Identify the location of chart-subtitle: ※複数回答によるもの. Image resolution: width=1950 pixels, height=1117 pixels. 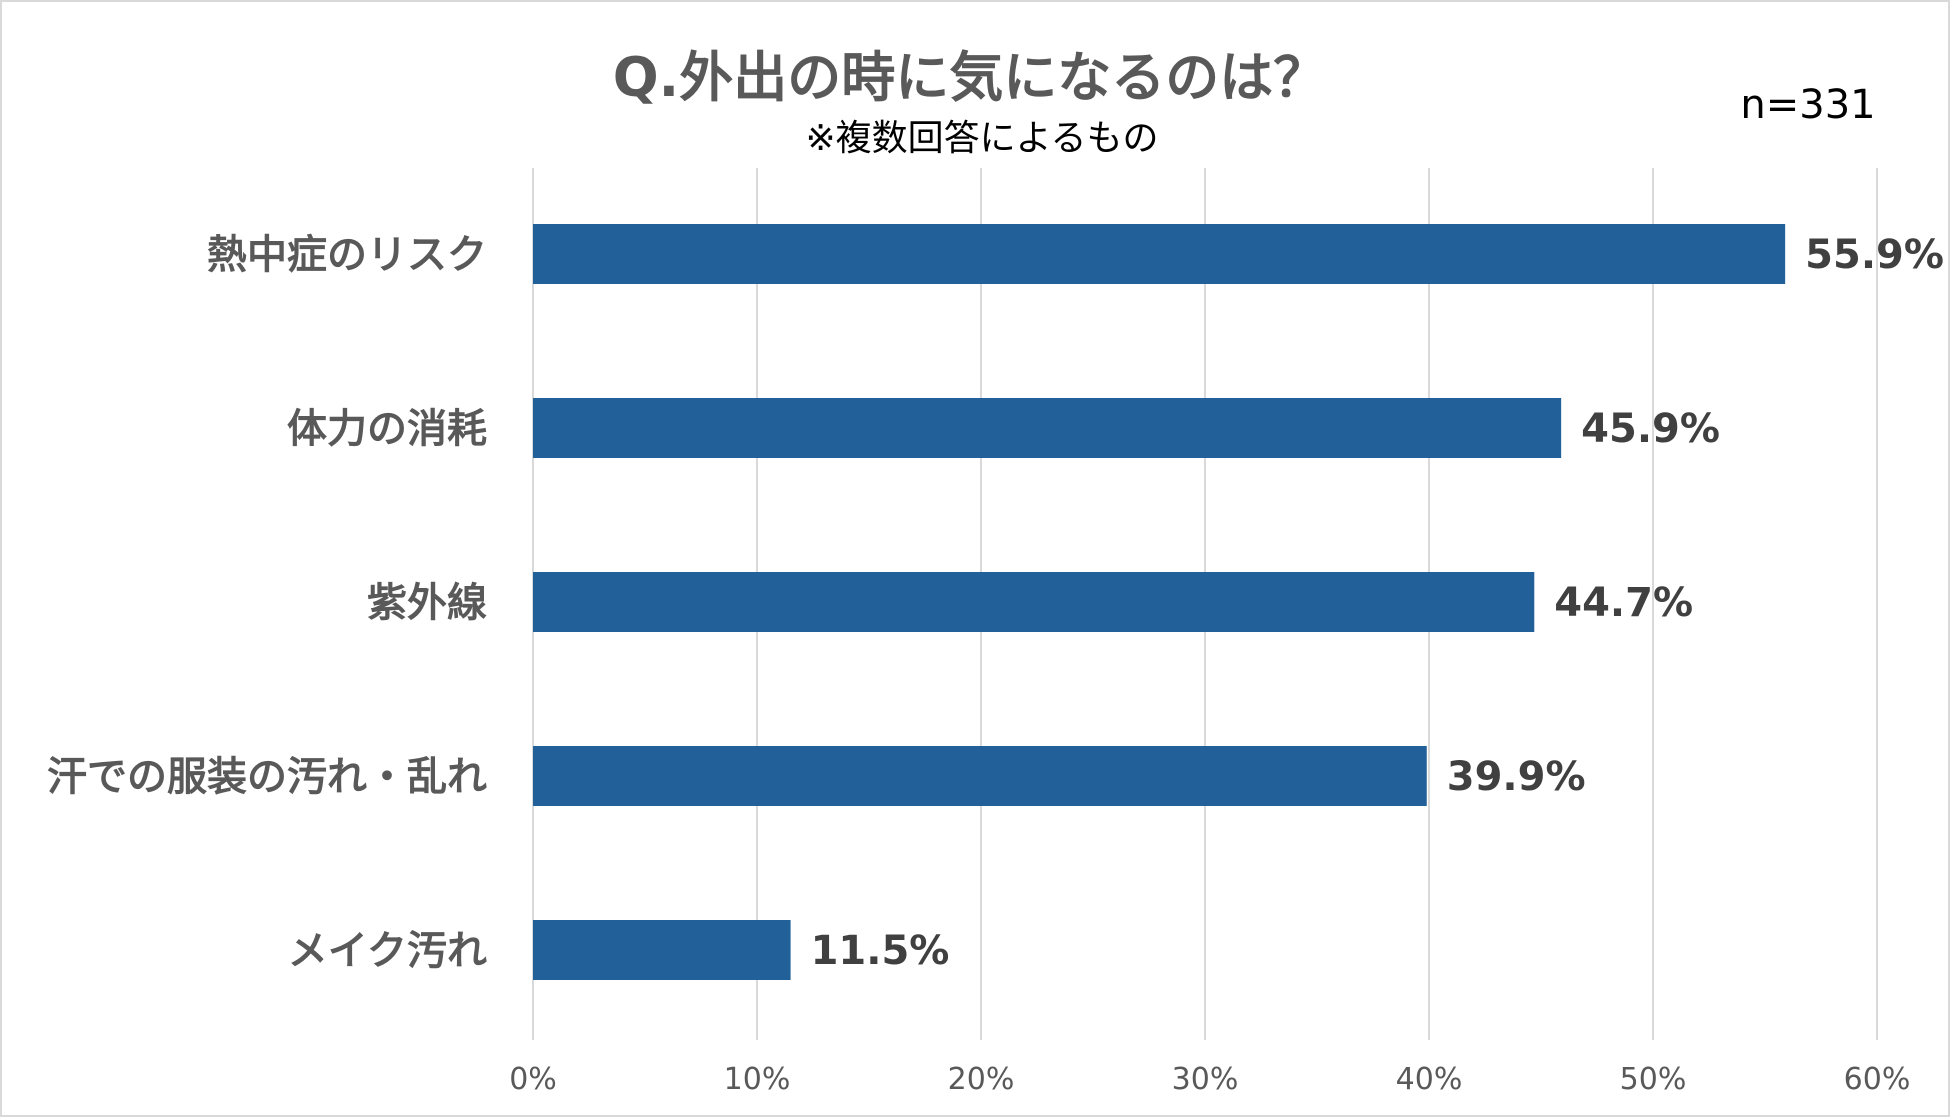
(981, 138).